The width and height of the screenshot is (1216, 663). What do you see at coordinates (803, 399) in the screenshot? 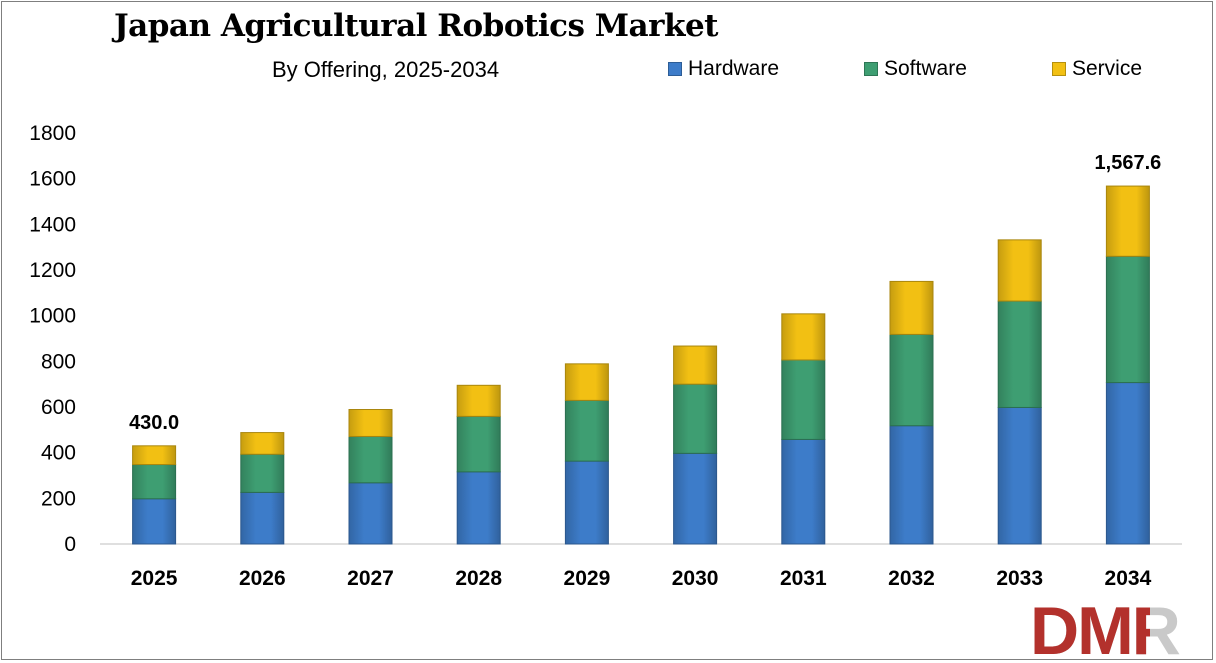
I see `bar-software-2031` at bounding box center [803, 399].